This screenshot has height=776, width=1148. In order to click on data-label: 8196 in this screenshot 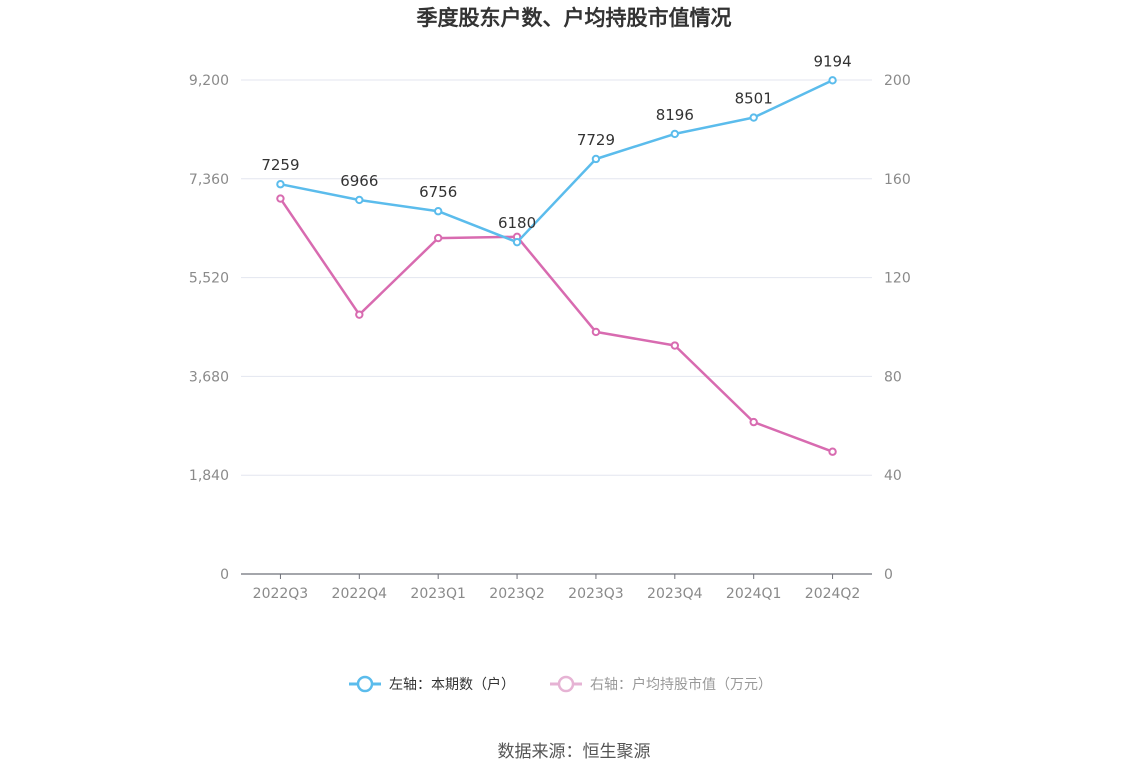, I will do `click(675, 115)`.